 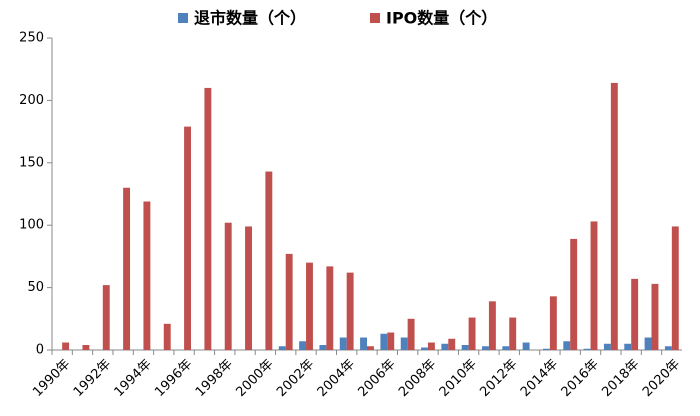 I want to click on x-tick-label: 2010年, so click(x=458, y=378).